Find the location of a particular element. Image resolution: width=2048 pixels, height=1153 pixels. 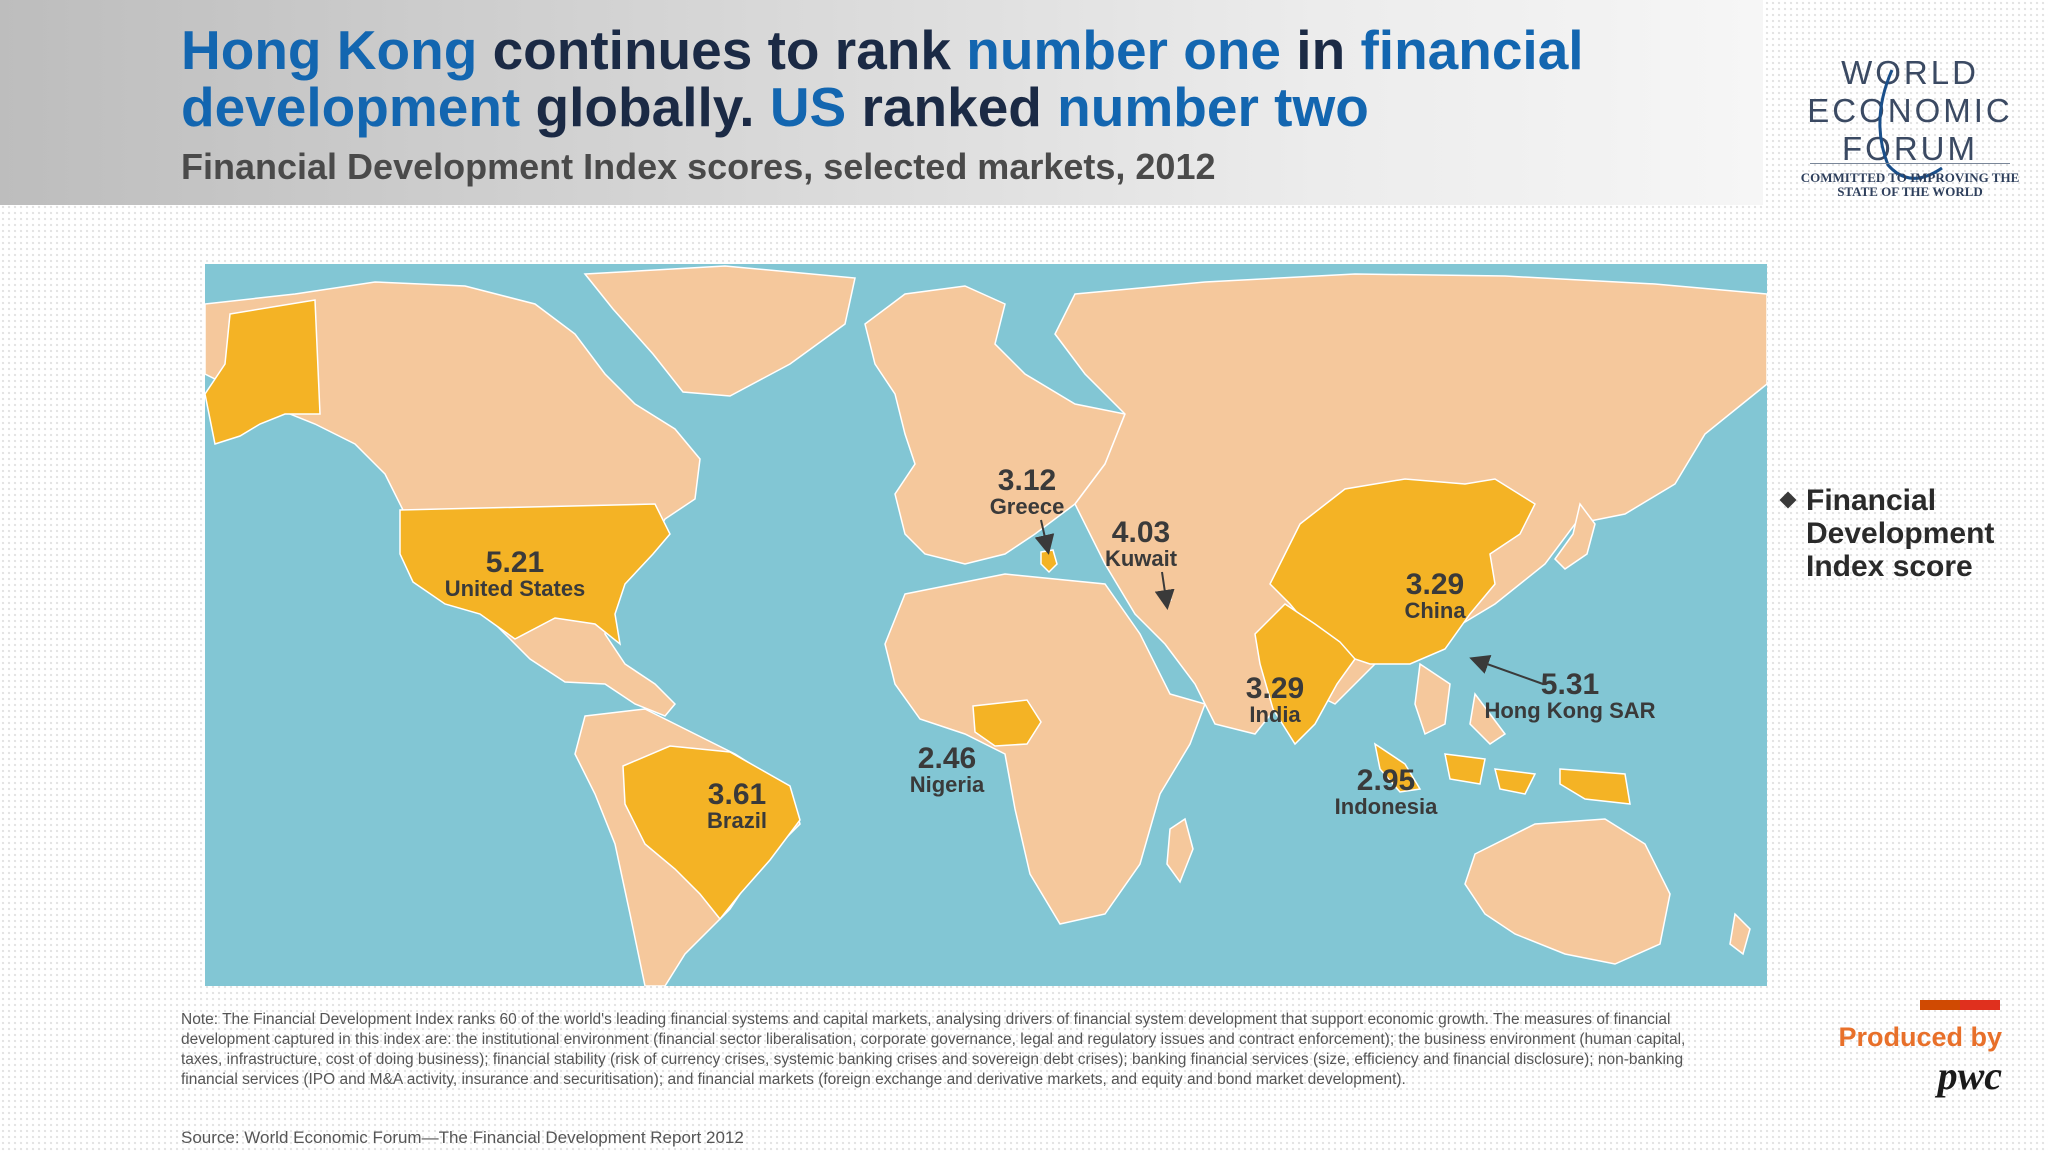

logo-line: FORUM is located at coordinates (1910, 148).